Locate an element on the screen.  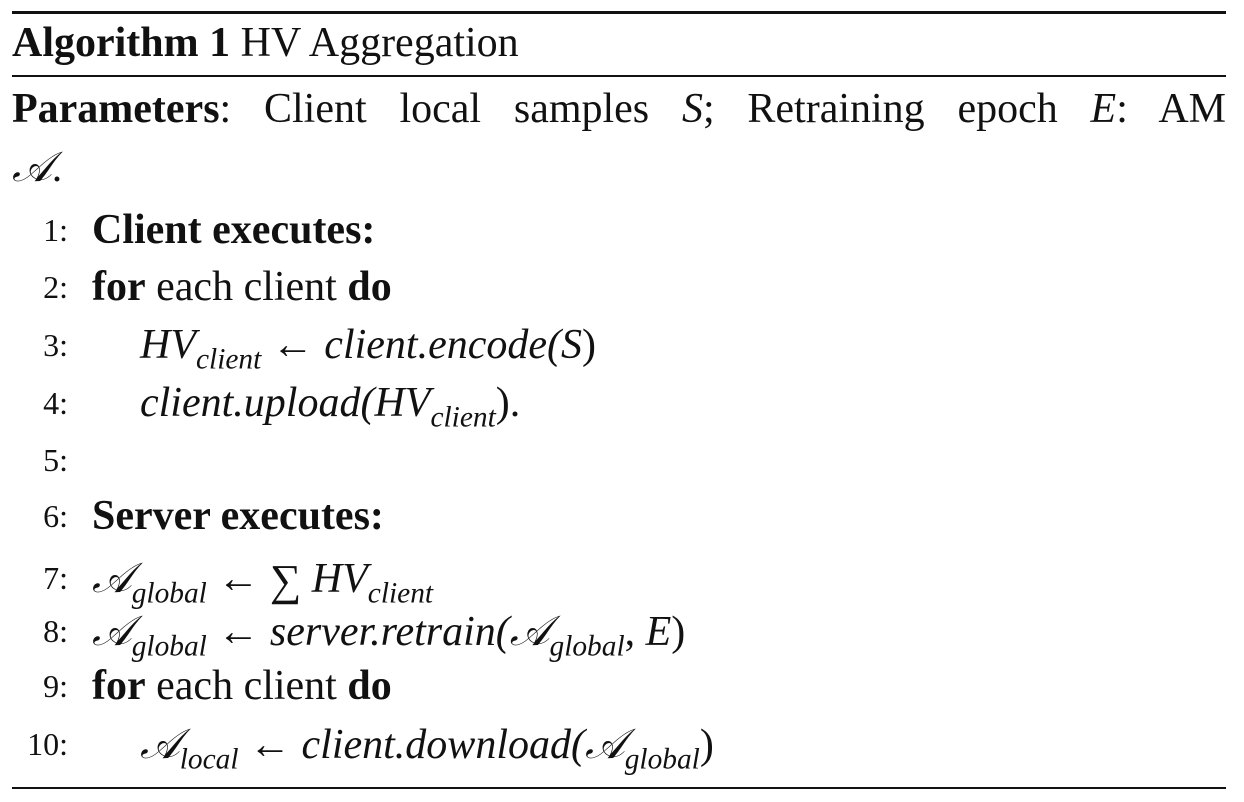
math-function: client.download( is located at coordinates (443, 745).